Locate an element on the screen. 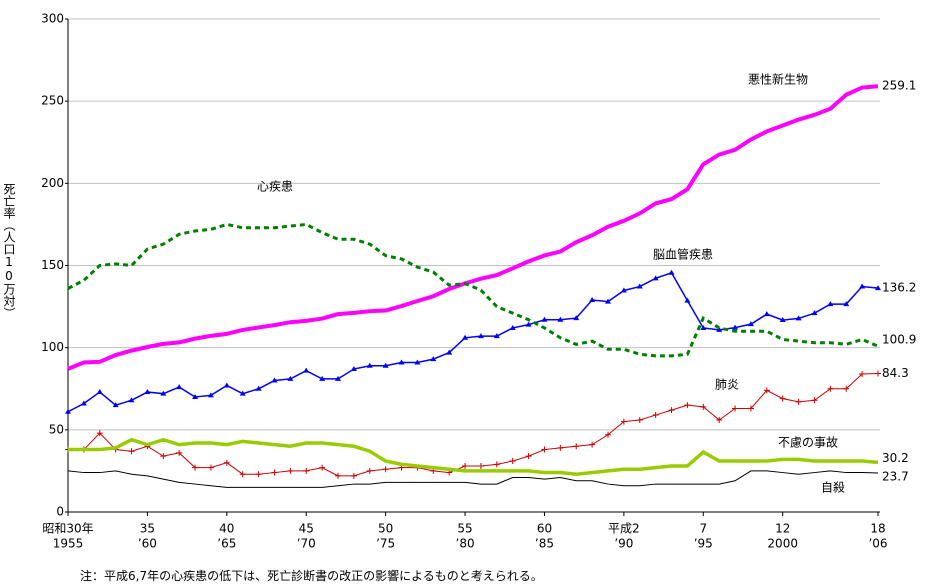 The image size is (925, 585). x-tick-label-western: ’85 is located at coordinates (544, 544).